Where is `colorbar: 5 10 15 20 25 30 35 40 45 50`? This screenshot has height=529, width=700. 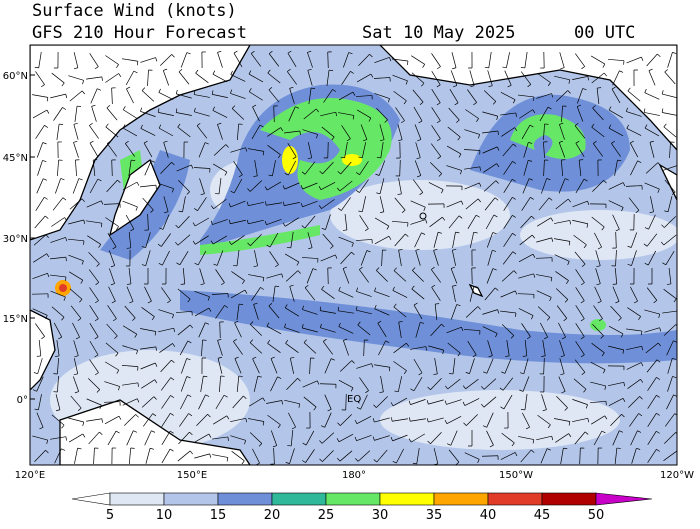 colorbar: 5 10 15 20 25 30 35 40 45 50 is located at coordinates (362, 508).